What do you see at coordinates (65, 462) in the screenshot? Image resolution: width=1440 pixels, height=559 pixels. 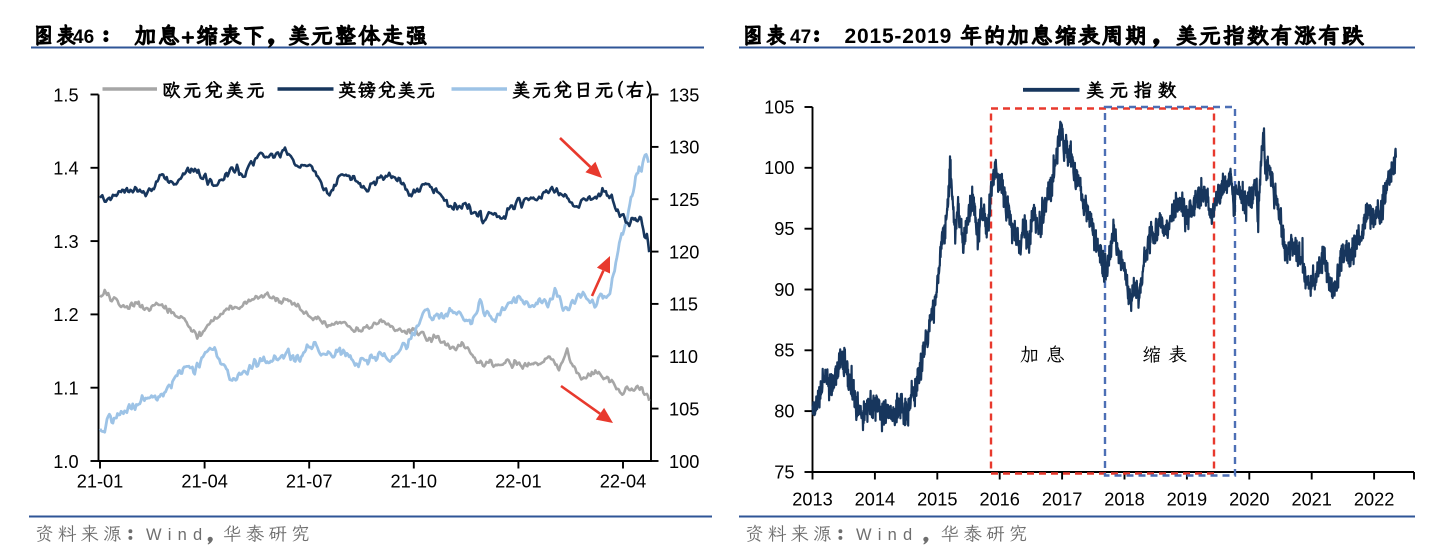 I see `svg-text: 1.0` at bounding box center [65, 462].